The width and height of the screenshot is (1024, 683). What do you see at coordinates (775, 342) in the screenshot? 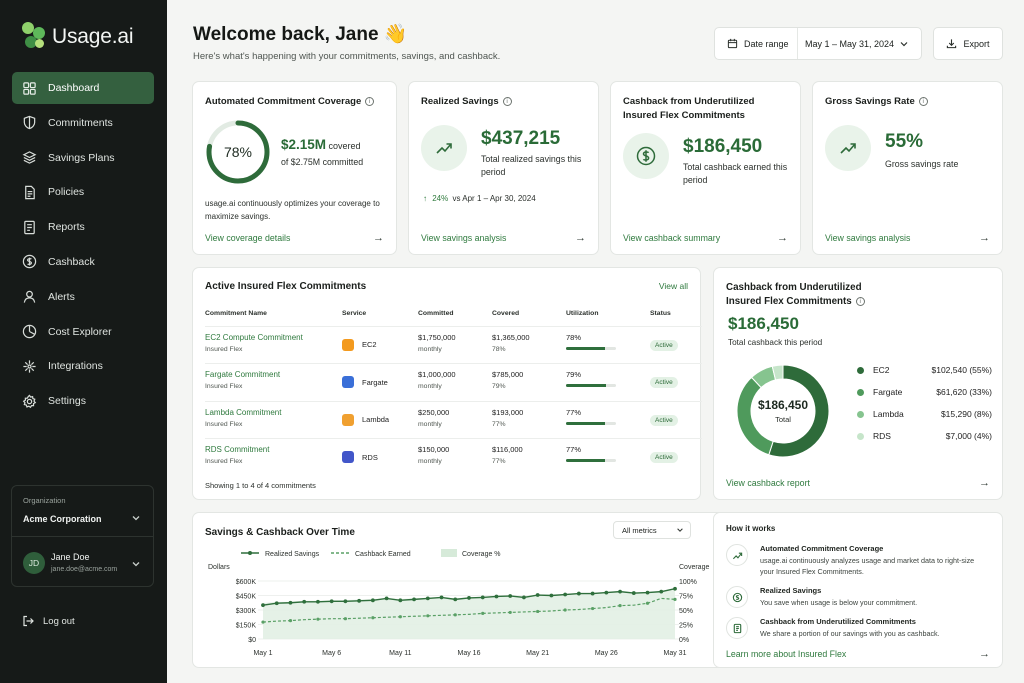
I see `cashback-total-desc: Total cashback this period` at bounding box center [775, 342].